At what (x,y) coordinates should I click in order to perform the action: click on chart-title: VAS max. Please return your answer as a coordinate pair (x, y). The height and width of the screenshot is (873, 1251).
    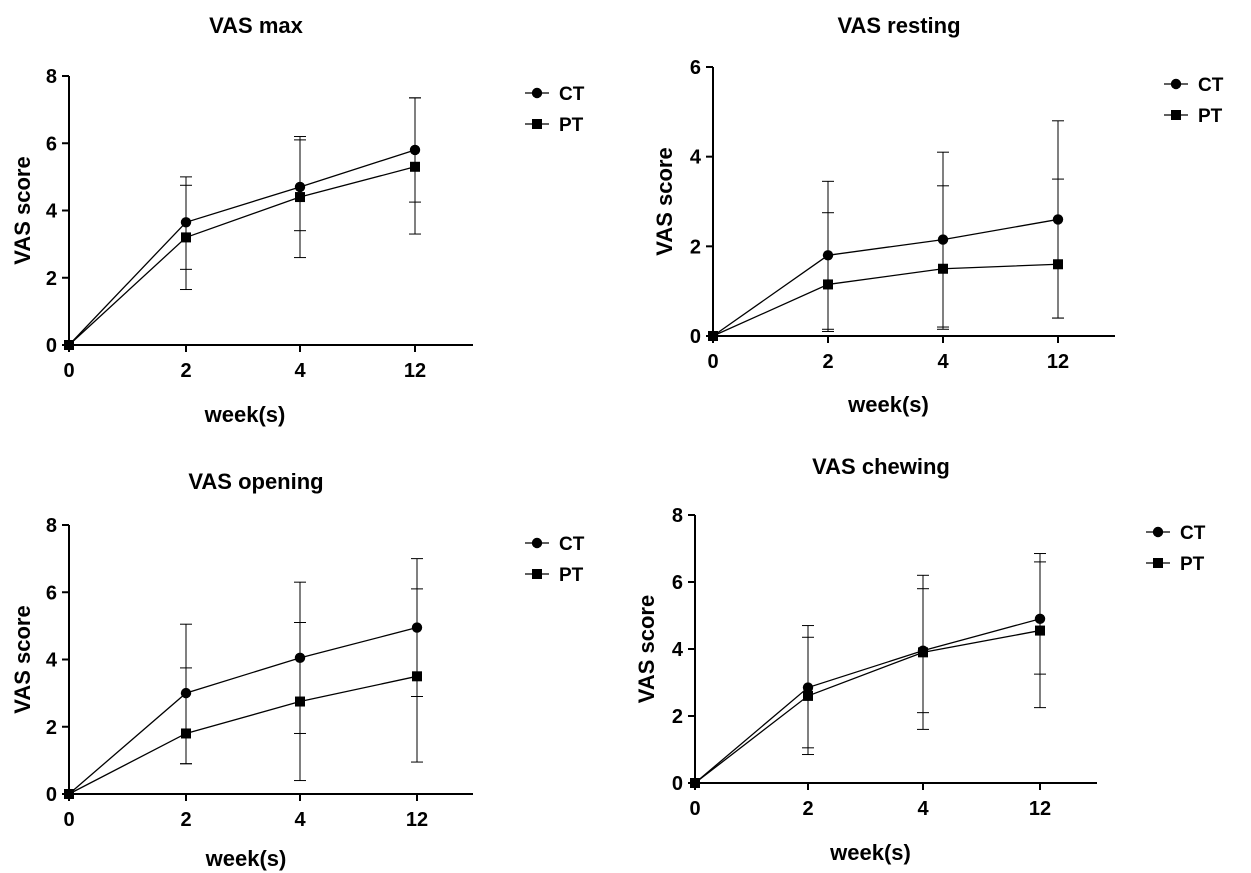
    Looking at the image, I should click on (256, 25).